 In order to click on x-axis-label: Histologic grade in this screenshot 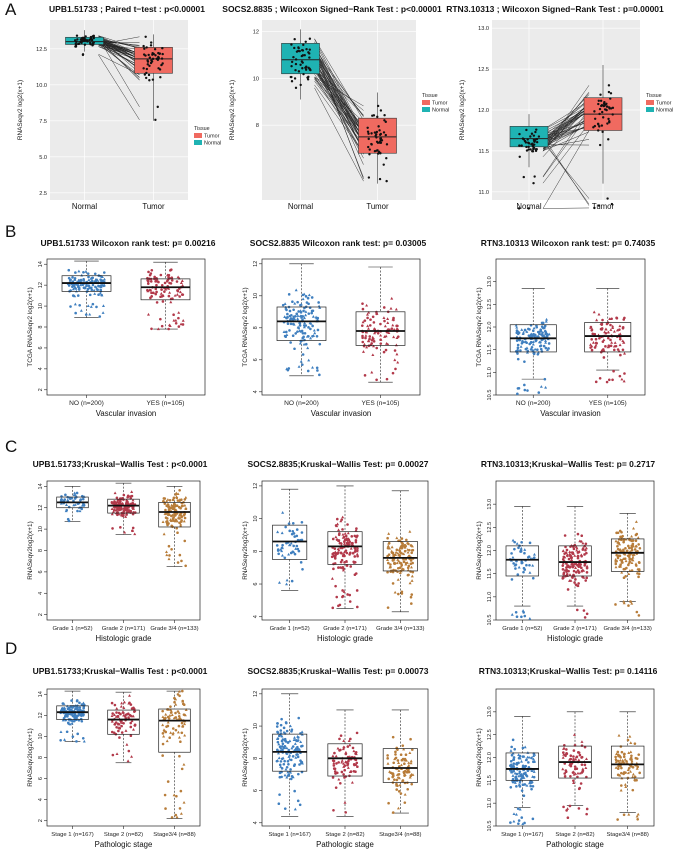, I will do `click(124, 638)`.